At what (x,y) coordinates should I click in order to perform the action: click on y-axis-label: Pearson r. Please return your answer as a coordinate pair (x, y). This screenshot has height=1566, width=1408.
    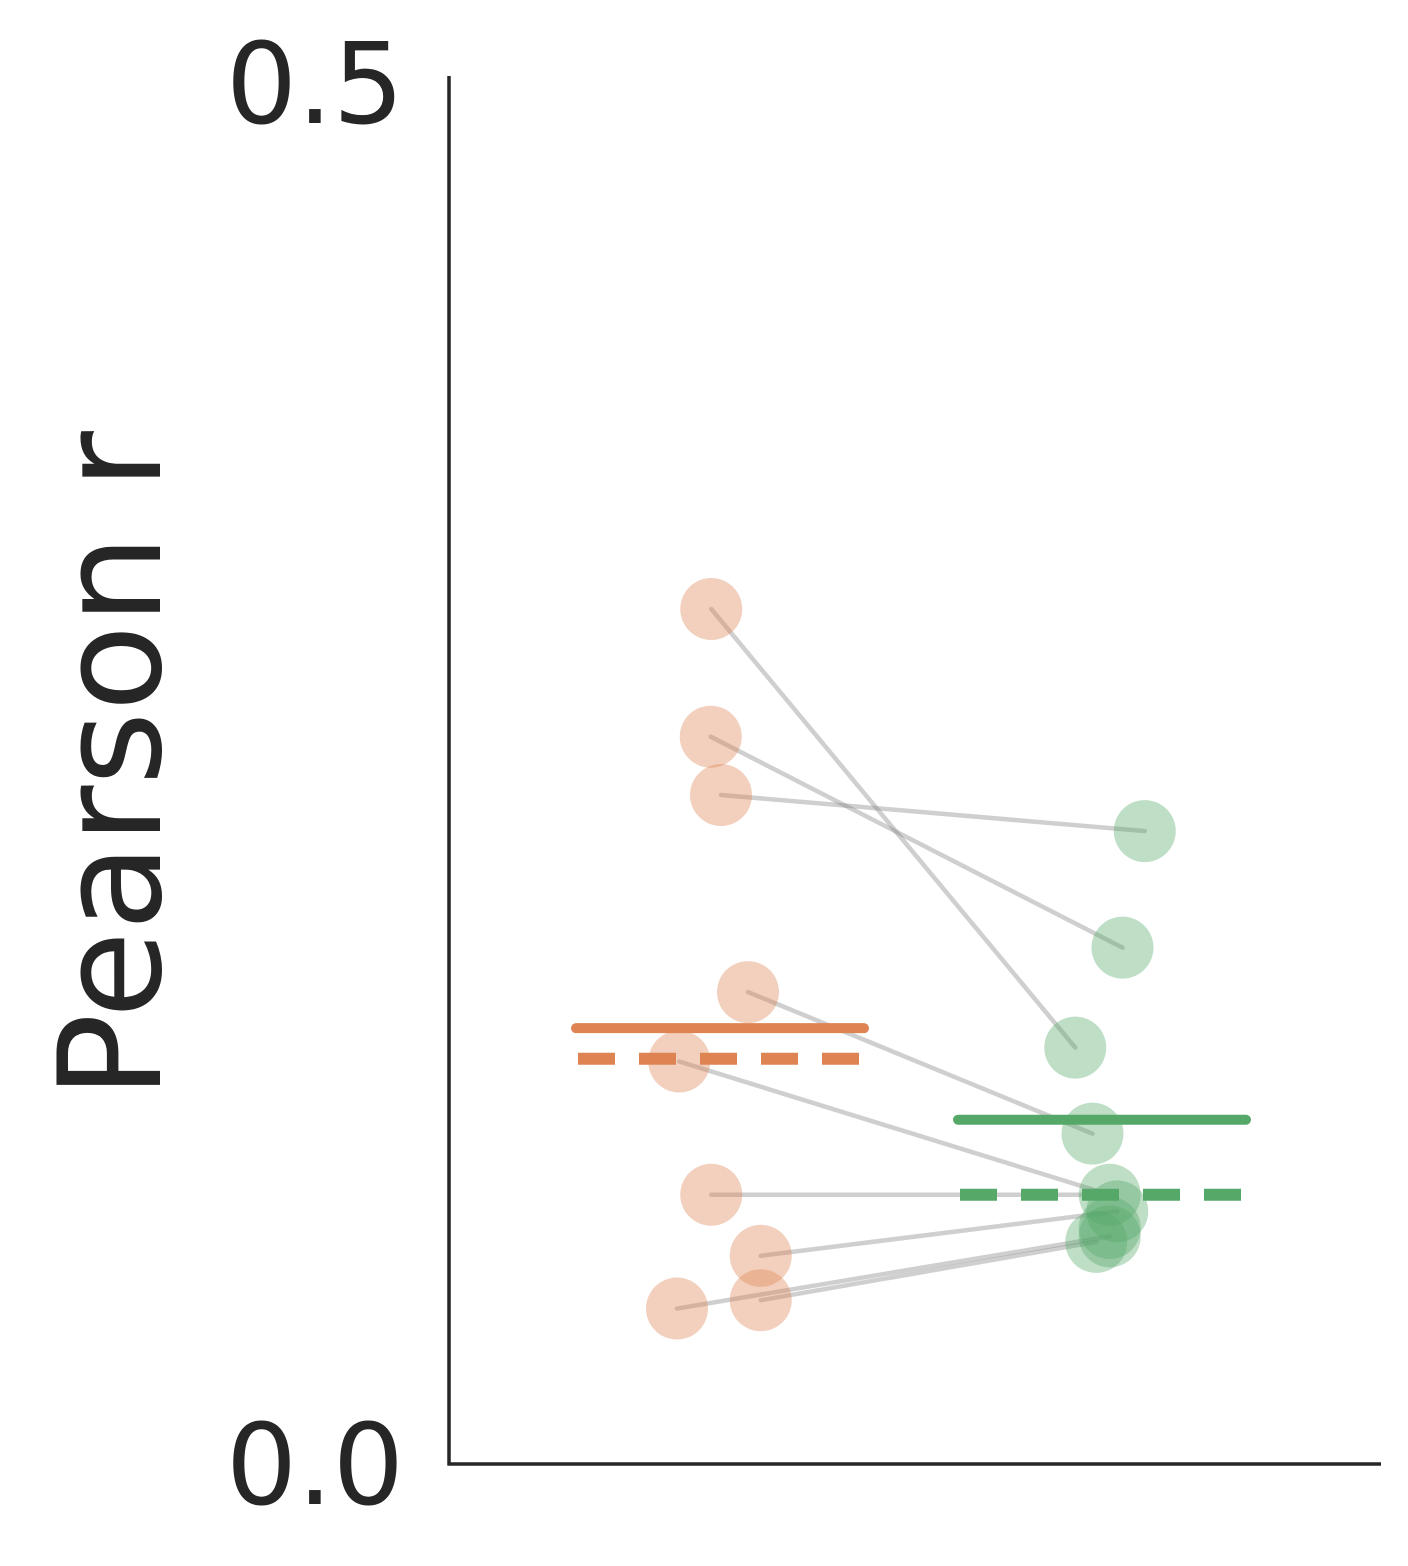
    Looking at the image, I should click on (111, 765).